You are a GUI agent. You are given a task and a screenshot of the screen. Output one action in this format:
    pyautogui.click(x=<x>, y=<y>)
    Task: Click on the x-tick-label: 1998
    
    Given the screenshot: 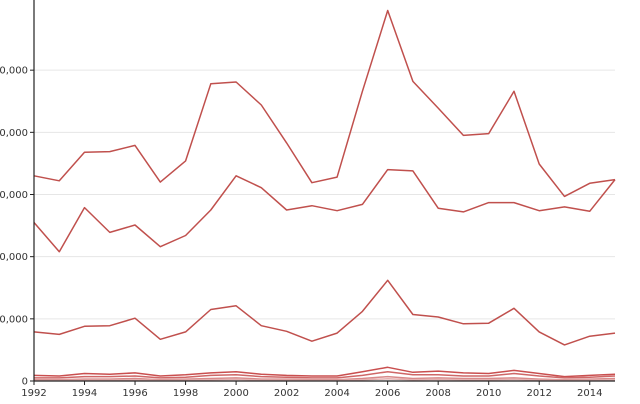 What is the action you would take?
    pyautogui.click(x=185, y=393)
    